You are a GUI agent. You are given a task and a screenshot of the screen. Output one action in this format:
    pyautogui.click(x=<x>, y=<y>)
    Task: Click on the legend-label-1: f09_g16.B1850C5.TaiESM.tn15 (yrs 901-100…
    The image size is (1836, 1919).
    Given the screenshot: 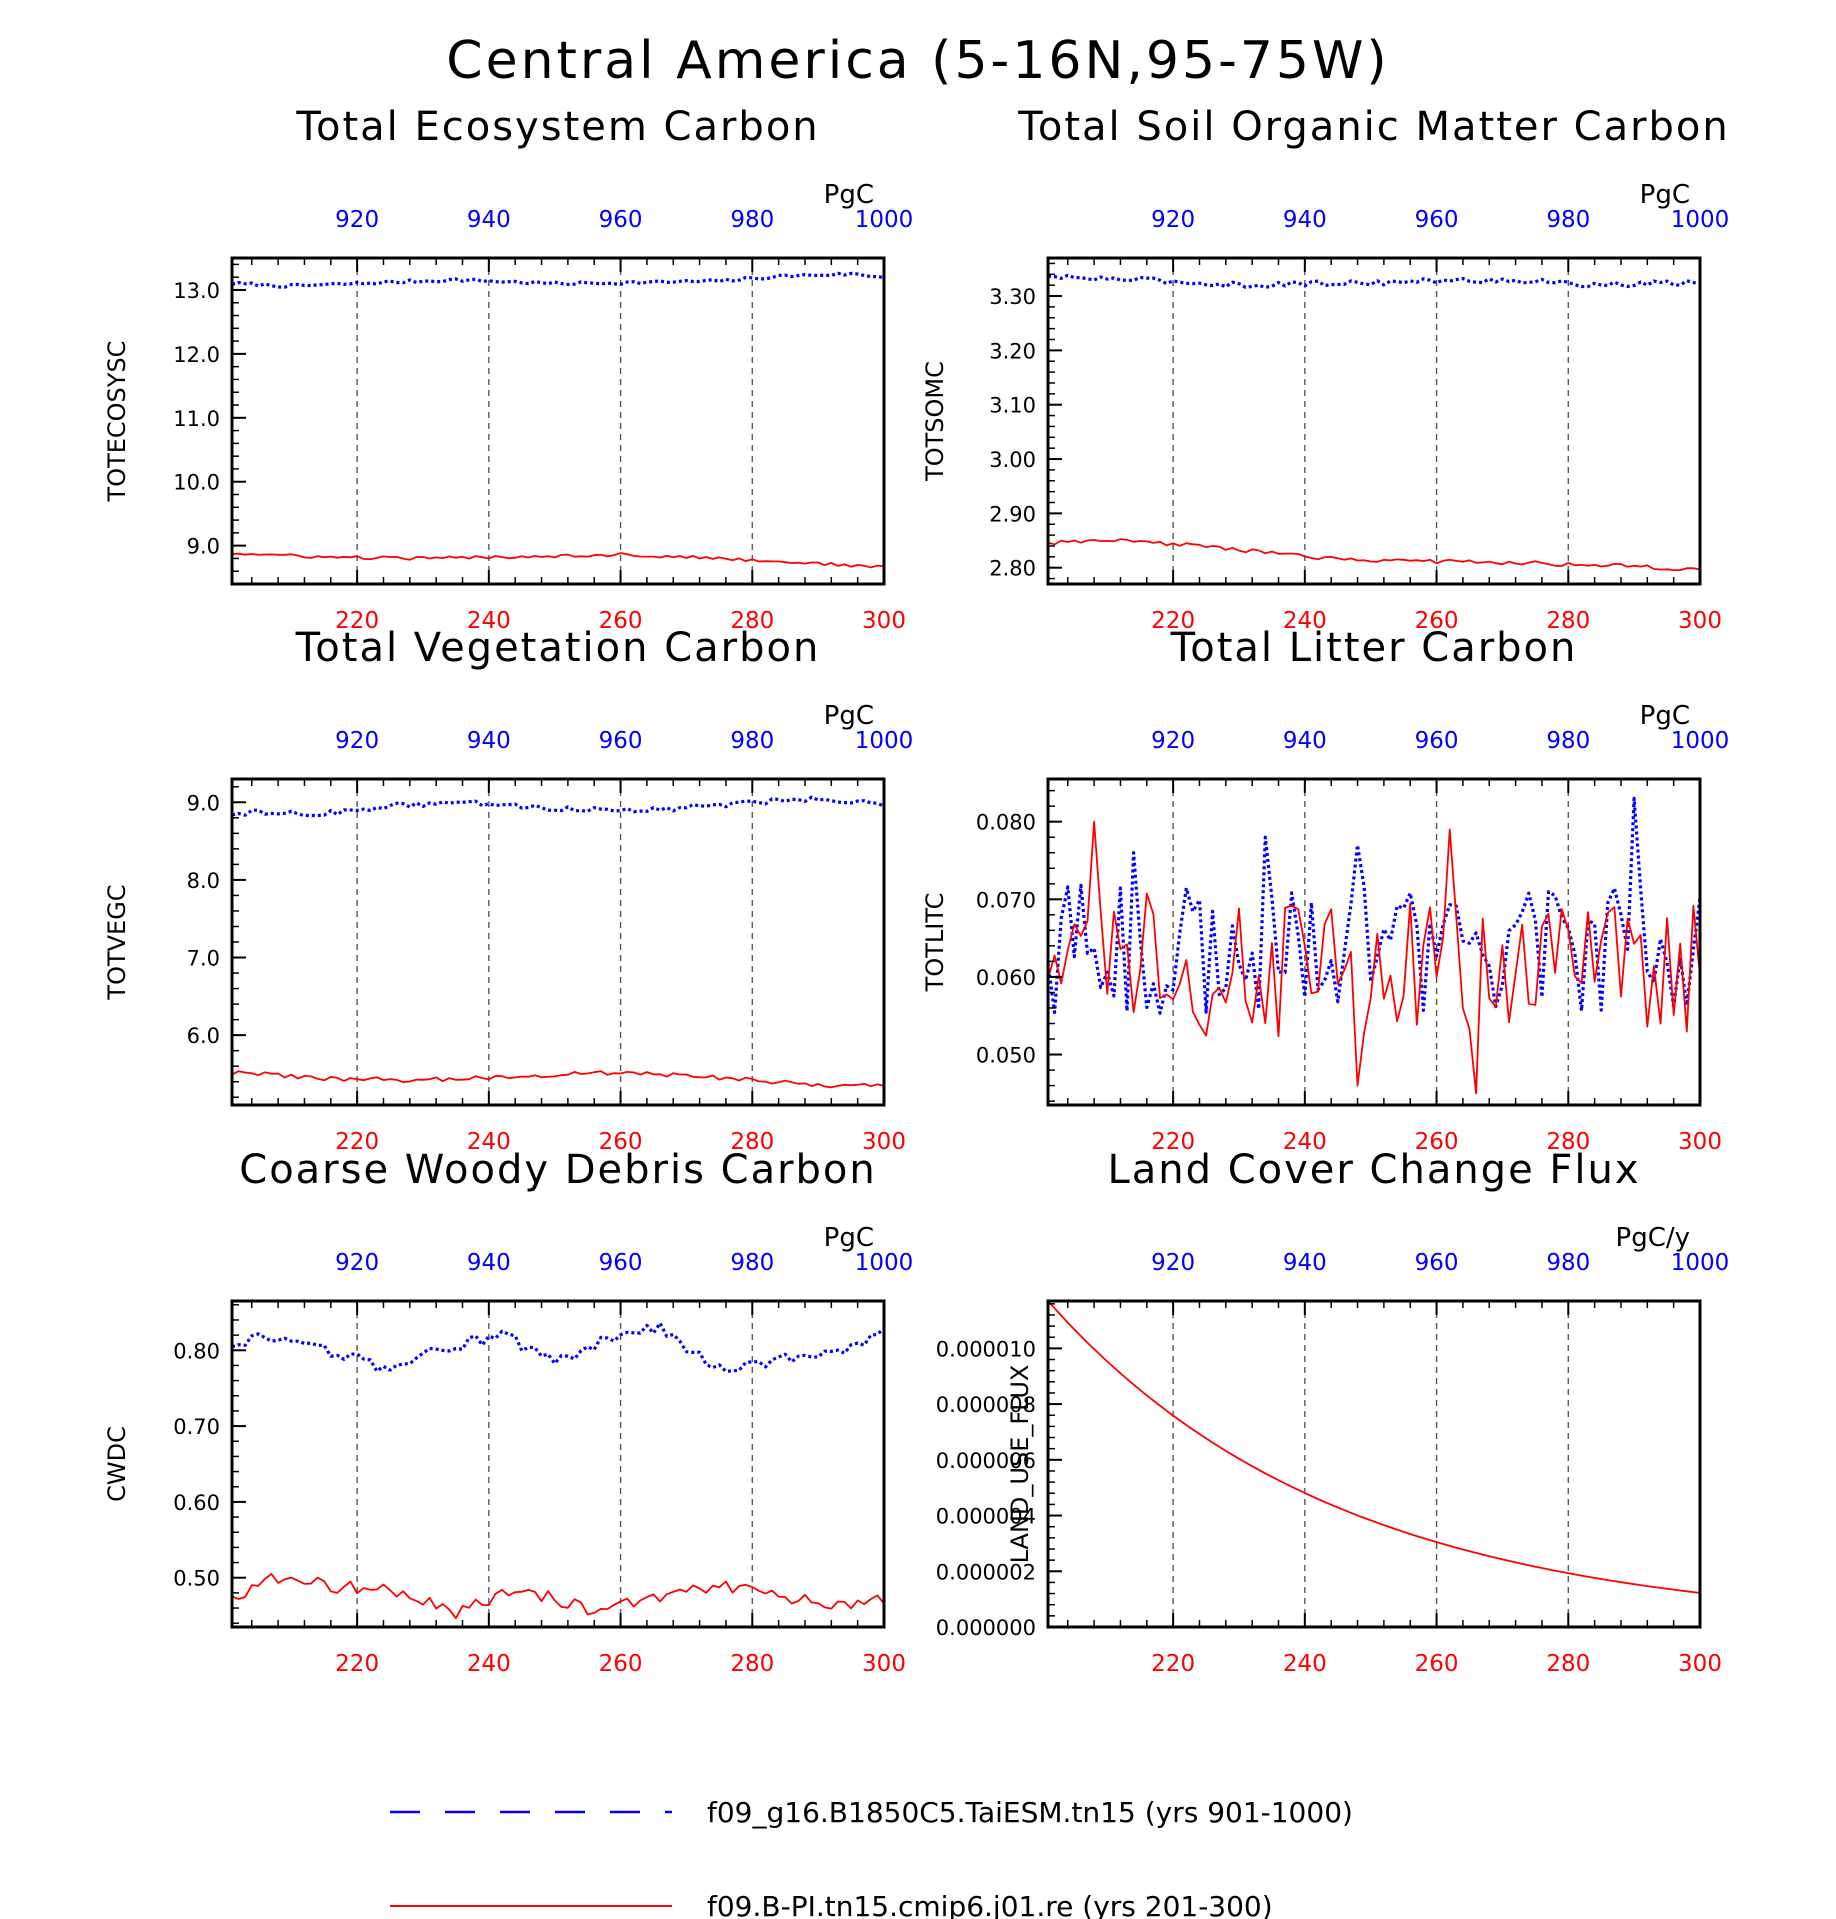 What is the action you would take?
    pyautogui.click(x=1030, y=1812)
    